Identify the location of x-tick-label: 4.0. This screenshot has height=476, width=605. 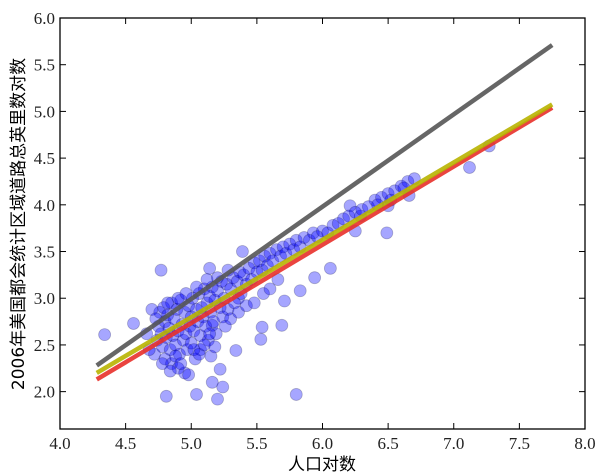
(59, 443).